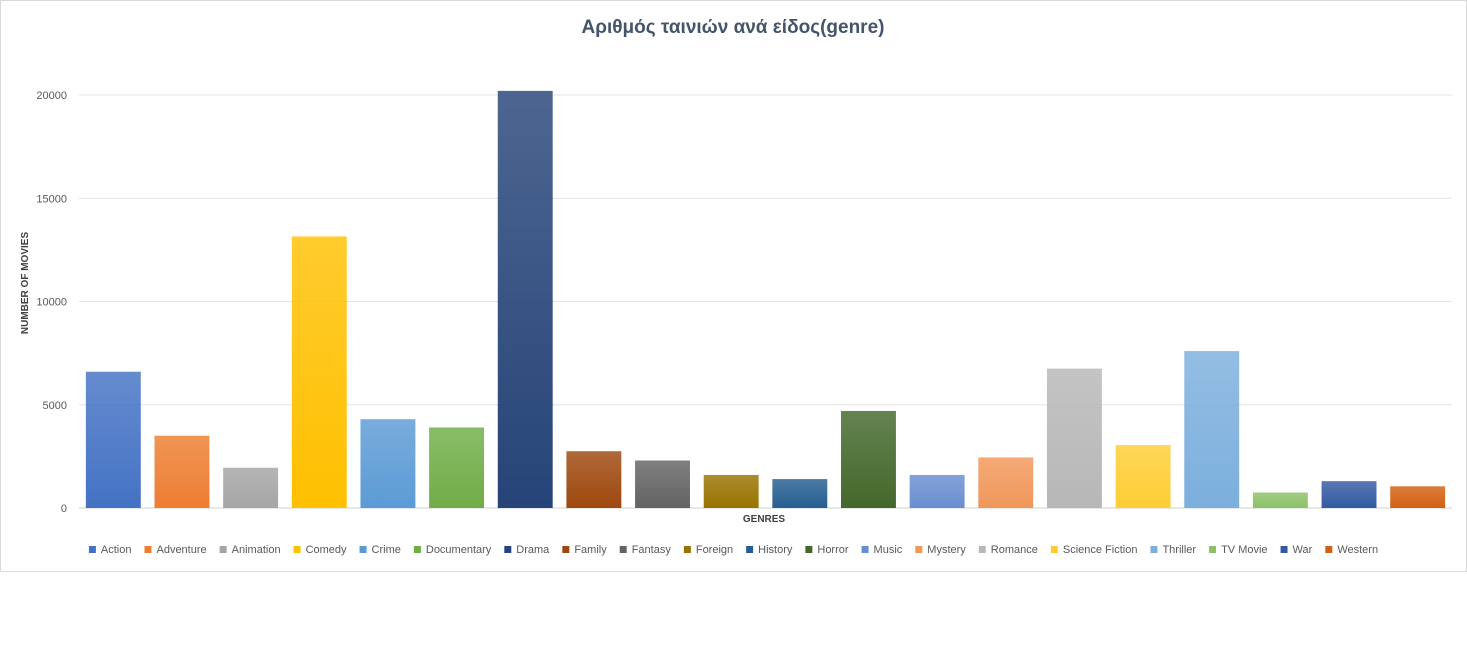 This screenshot has width=1467, height=648. Describe the element at coordinates (1074, 438) in the screenshot. I see `bar-romance` at that location.